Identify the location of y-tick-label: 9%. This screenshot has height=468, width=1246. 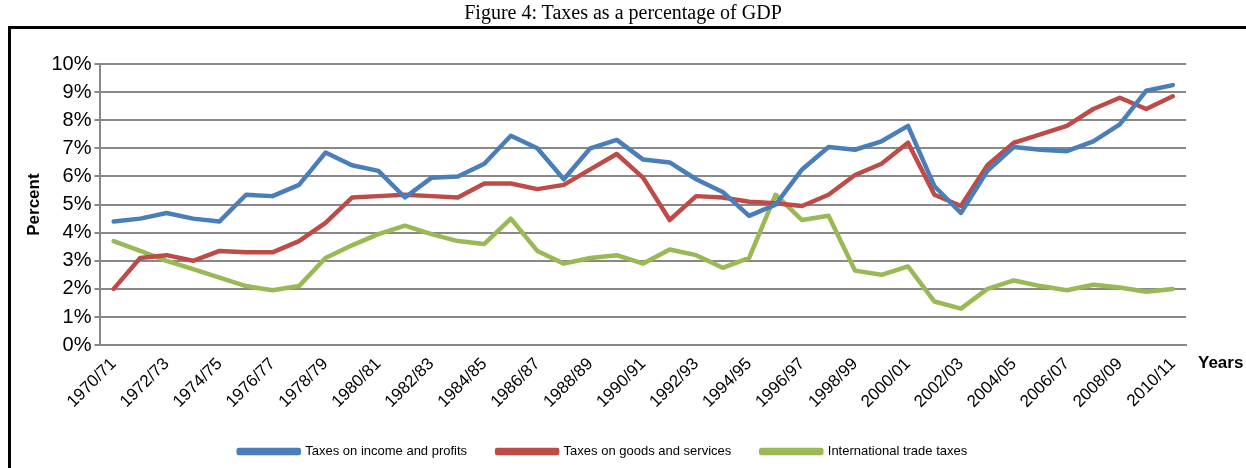
(77, 90).